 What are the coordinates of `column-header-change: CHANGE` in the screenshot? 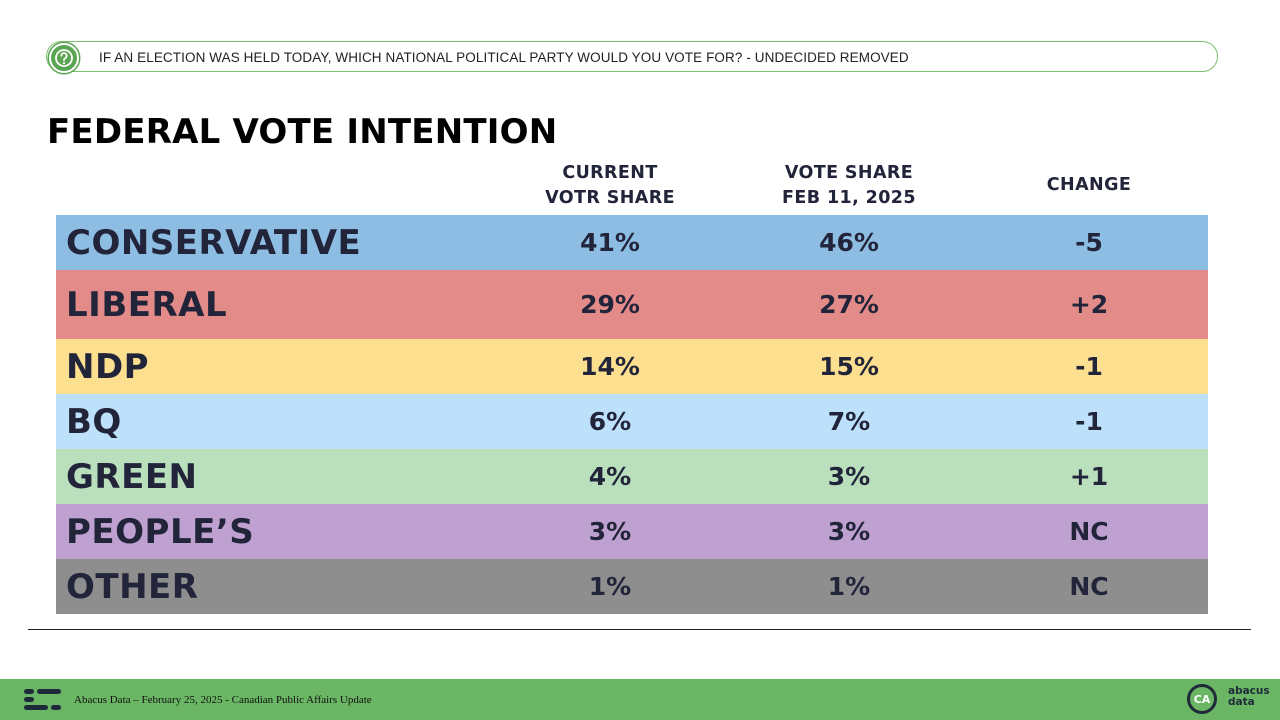 It's located at (1089, 185).